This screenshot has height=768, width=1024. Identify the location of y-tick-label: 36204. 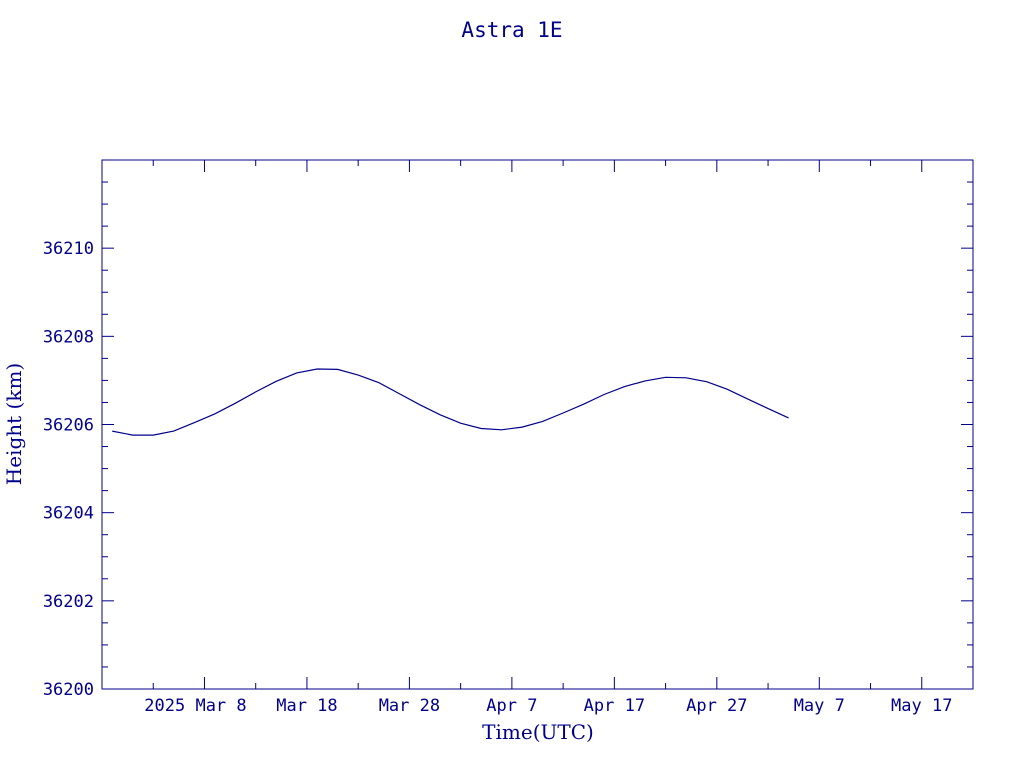
(68, 514).